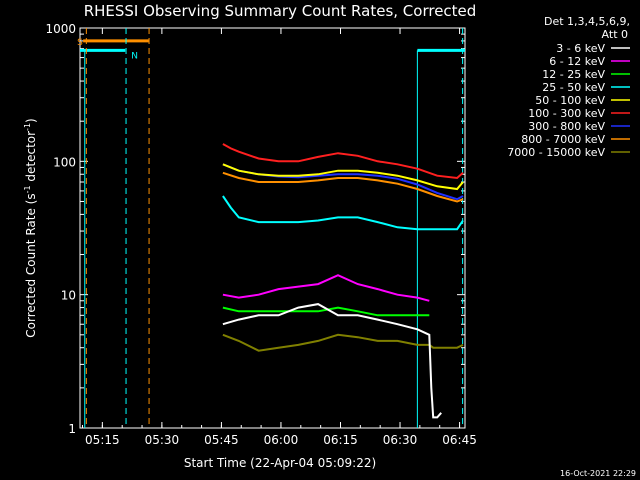 This screenshot has width=640, height=480. What do you see at coordinates (340, 440) in the screenshot?
I see `x-tick-label: 06:15` at bounding box center [340, 440].